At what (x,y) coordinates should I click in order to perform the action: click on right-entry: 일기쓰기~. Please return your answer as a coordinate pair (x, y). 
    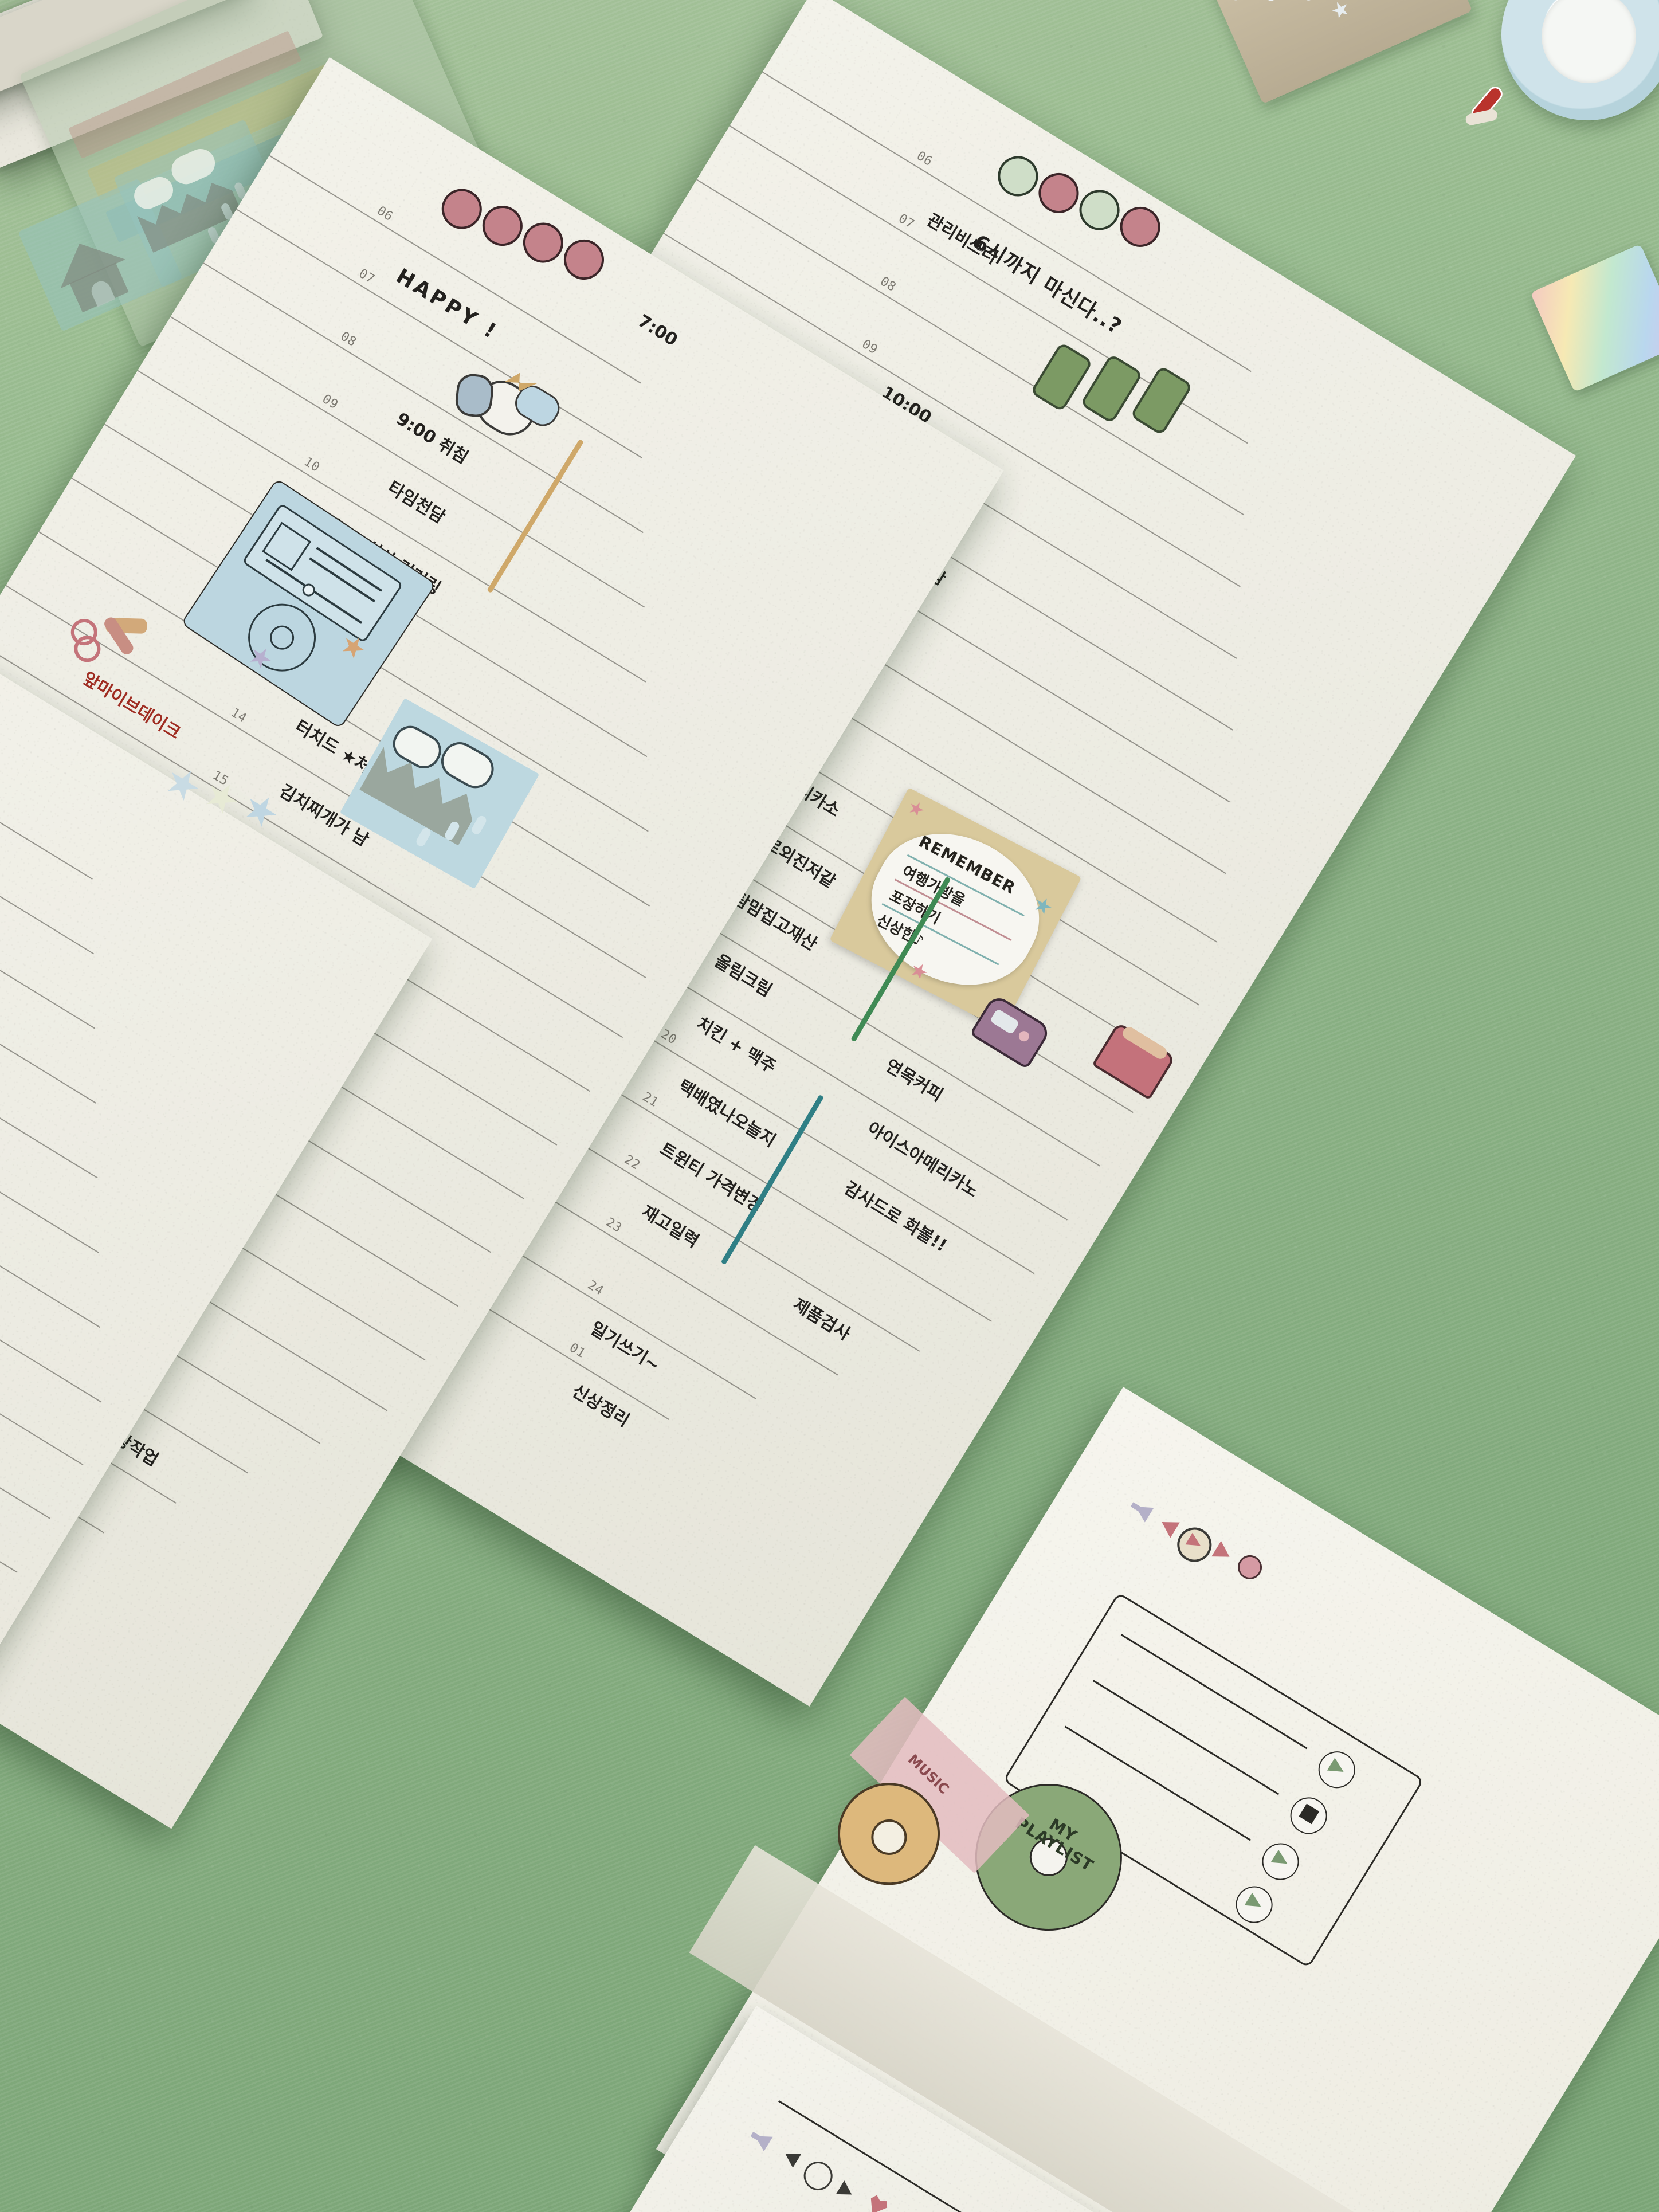
    Looking at the image, I should click on (625, 1347).